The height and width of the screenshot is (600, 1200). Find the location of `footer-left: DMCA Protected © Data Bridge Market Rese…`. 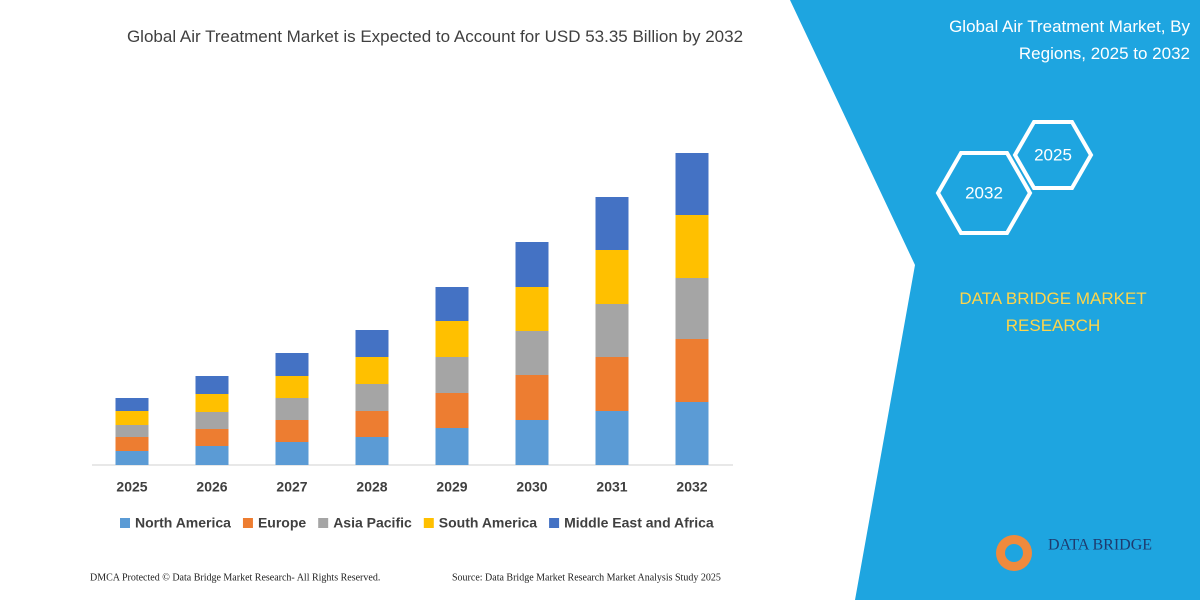

footer-left: DMCA Protected © Data Bridge Market Rese… is located at coordinates (235, 577).